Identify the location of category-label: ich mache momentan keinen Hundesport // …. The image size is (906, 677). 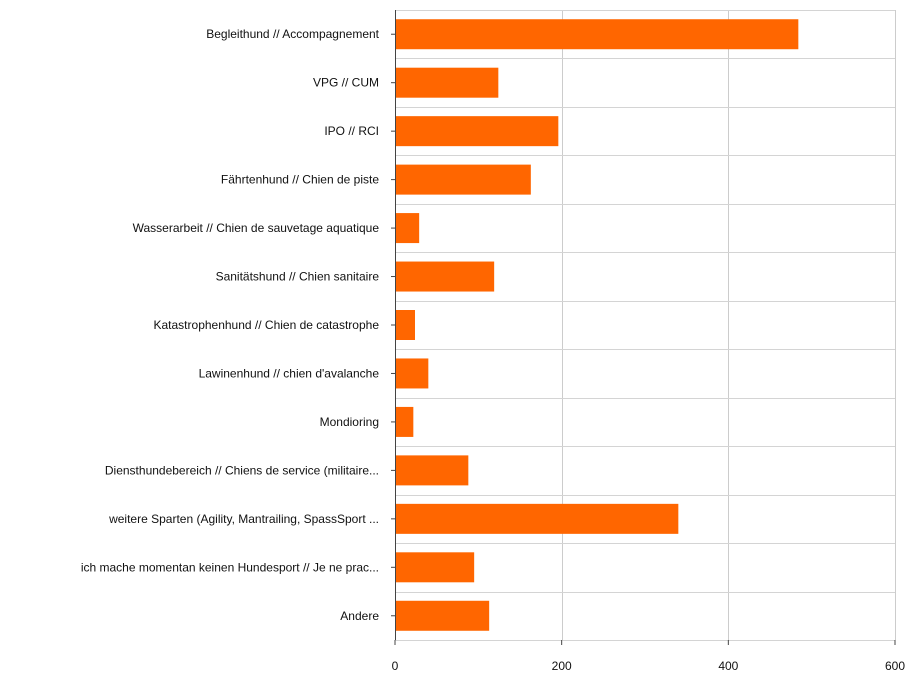
(230, 567).